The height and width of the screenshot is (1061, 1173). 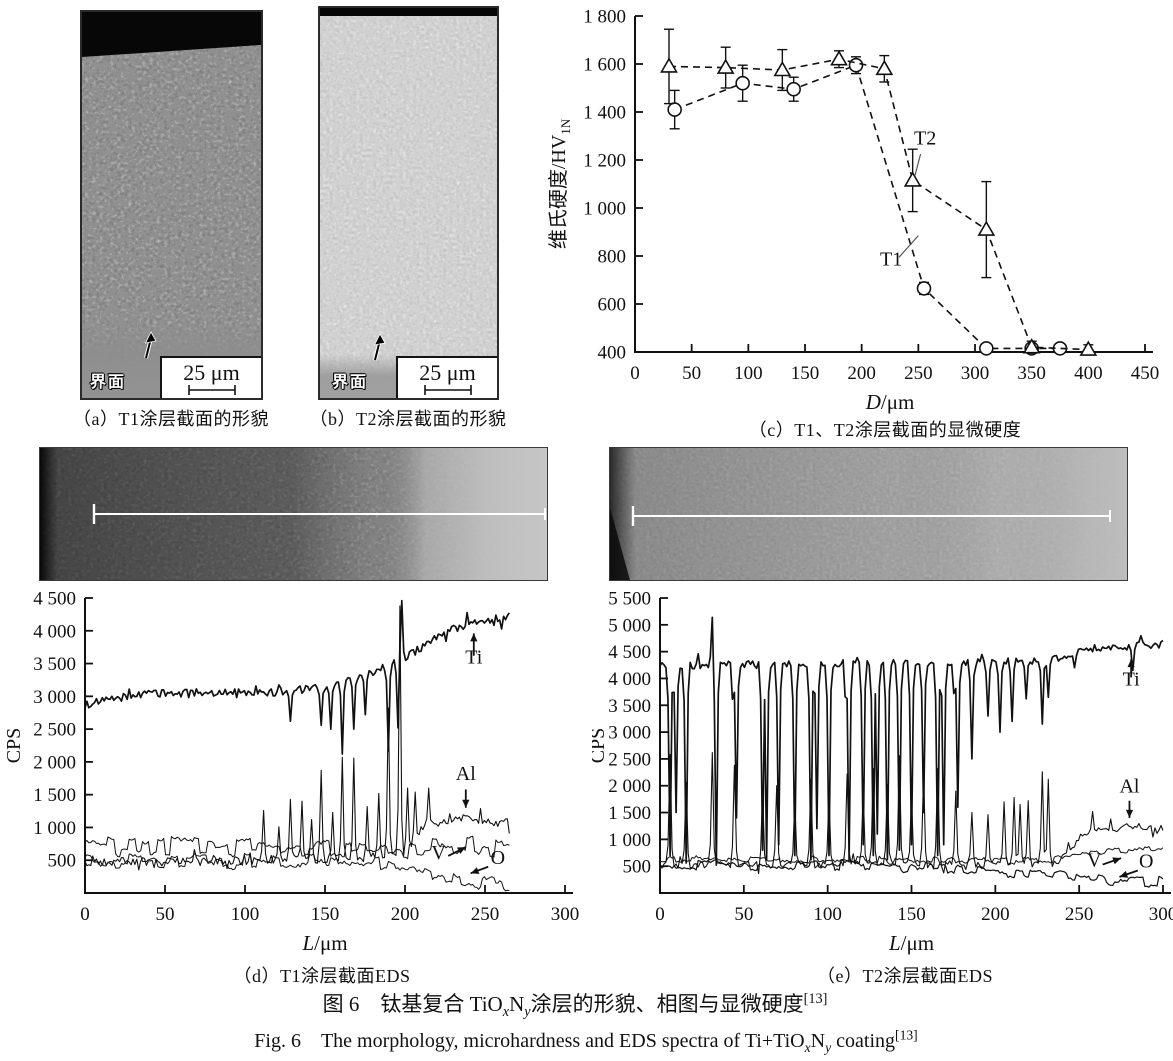 What do you see at coordinates (54, 730) in the screenshot?
I see `y-tick-label: 2 500` at bounding box center [54, 730].